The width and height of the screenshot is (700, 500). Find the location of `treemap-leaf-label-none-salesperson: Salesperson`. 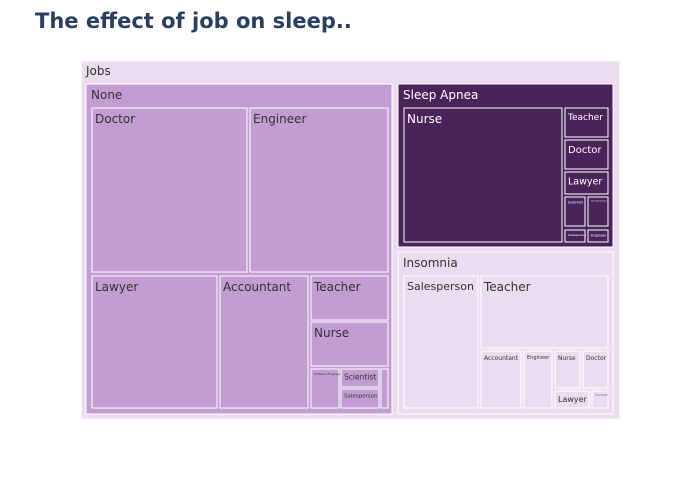

treemap-leaf-label-none-salesperson: Salesperson is located at coordinates (361, 397).